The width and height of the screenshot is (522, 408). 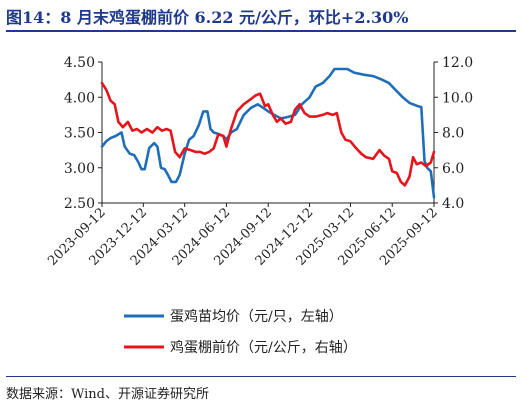 What do you see at coordinates (107, 394) in the screenshot?
I see `source-note: 数据来源：Wind、开源证券研究所` at bounding box center [107, 394].